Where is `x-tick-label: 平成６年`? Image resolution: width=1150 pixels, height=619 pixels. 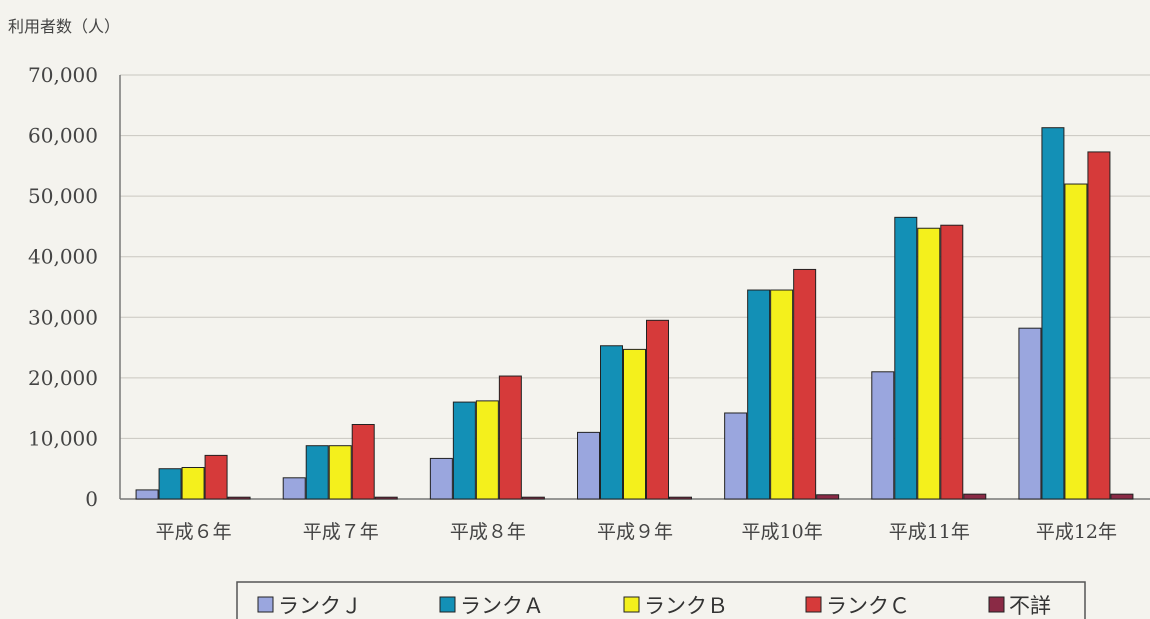
x-tick-label: 平成６年 is located at coordinates (194, 532).